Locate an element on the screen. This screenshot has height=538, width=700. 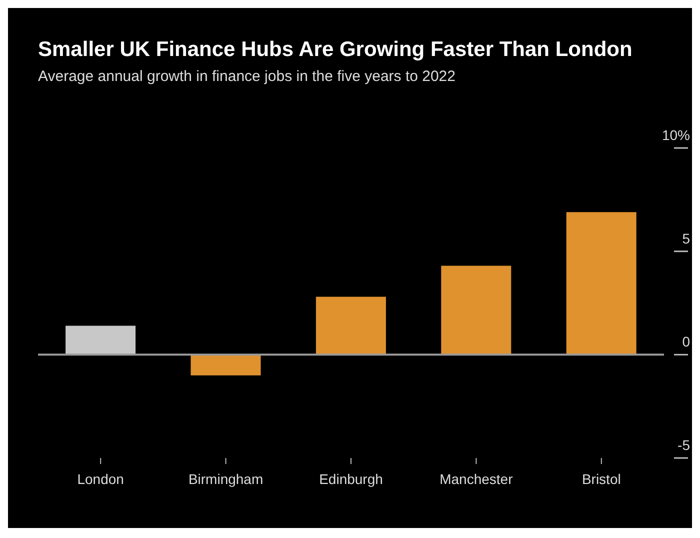
chart-title: Smaller UK Finance Hubs Are Growing Faster Than London is located at coordinates (335, 50).